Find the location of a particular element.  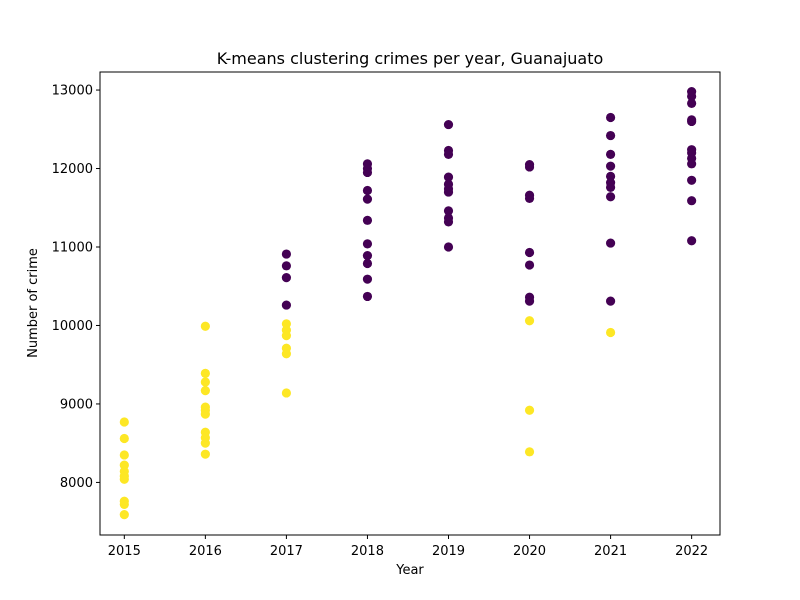

y-tick-label: 8000 is located at coordinates (76, 483).